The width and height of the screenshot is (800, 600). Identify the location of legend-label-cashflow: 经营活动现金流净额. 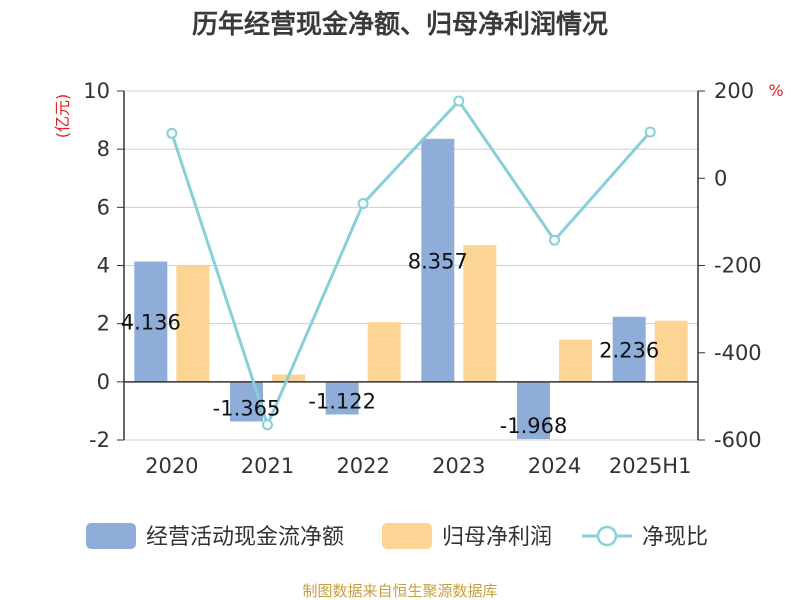
(245, 537).